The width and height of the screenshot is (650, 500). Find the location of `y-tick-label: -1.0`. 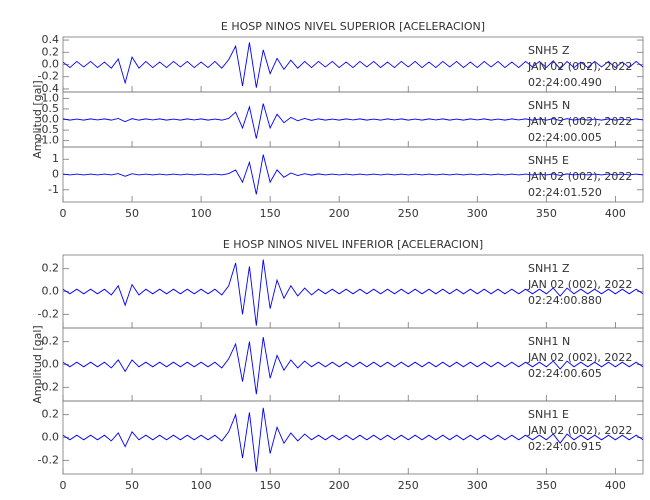

y-tick-label: -1.0 is located at coordinates (48, 140).